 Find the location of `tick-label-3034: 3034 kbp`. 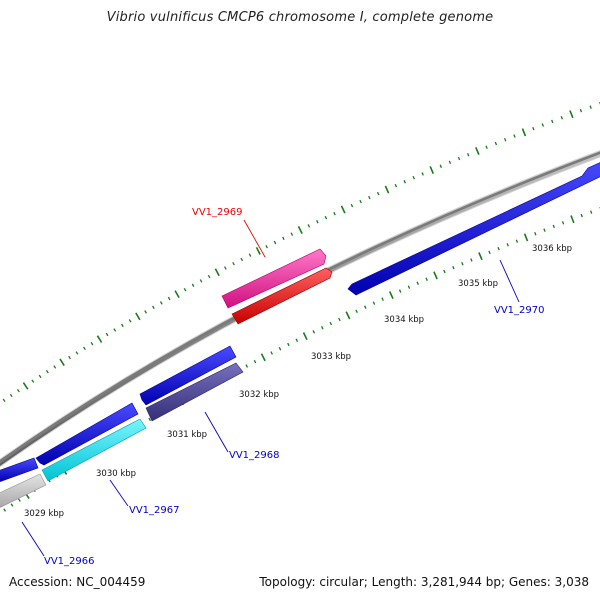

tick-label-3034: 3034 kbp is located at coordinates (404, 320).